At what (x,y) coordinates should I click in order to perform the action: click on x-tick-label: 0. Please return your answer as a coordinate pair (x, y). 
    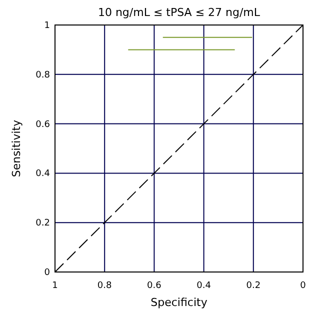
    Looking at the image, I should click on (303, 286).